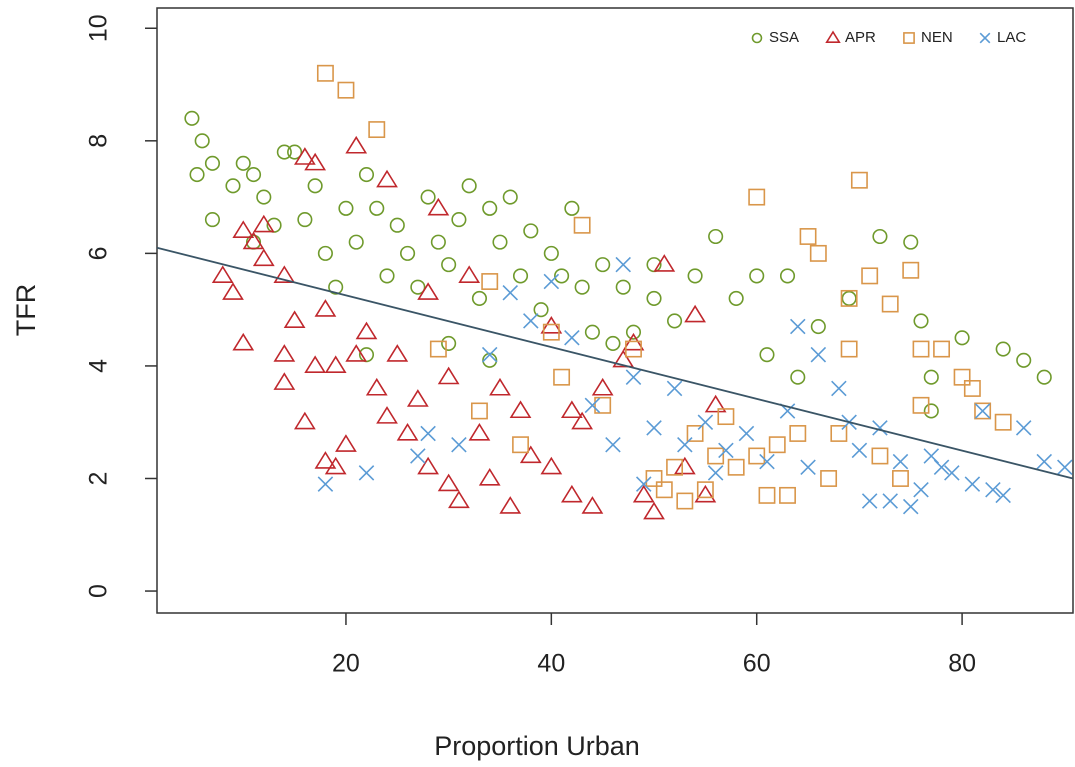 The width and height of the screenshot is (1075, 767). I want to click on x-axis-label: Proportion Urban, so click(537, 746).